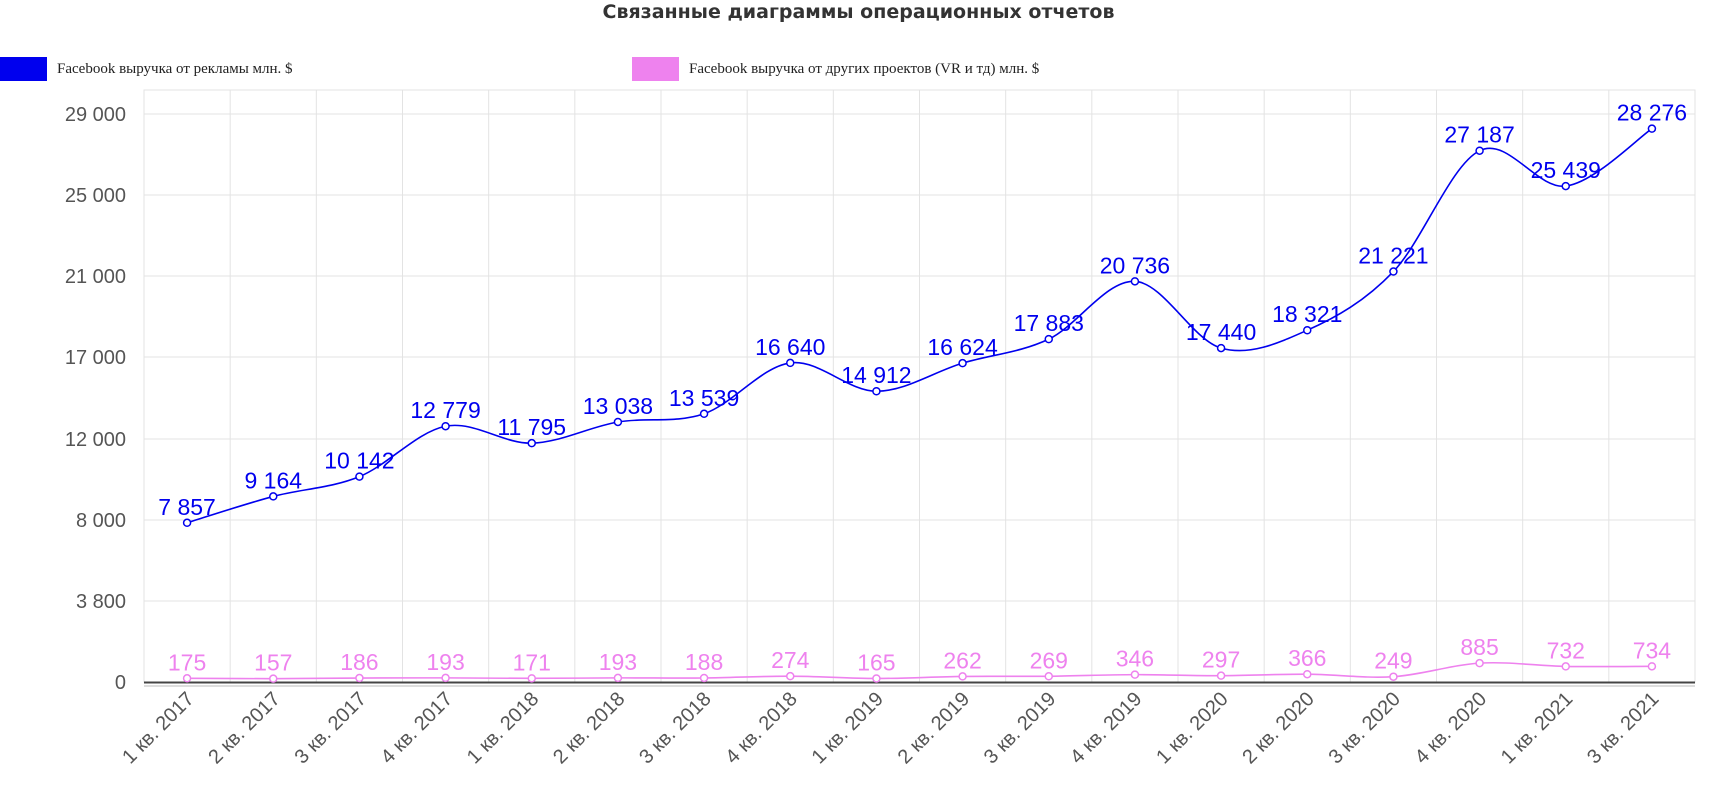  What do you see at coordinates (244, 728) in the screenshot?
I see `x-tick-label: 2 кв. 2017` at bounding box center [244, 728].